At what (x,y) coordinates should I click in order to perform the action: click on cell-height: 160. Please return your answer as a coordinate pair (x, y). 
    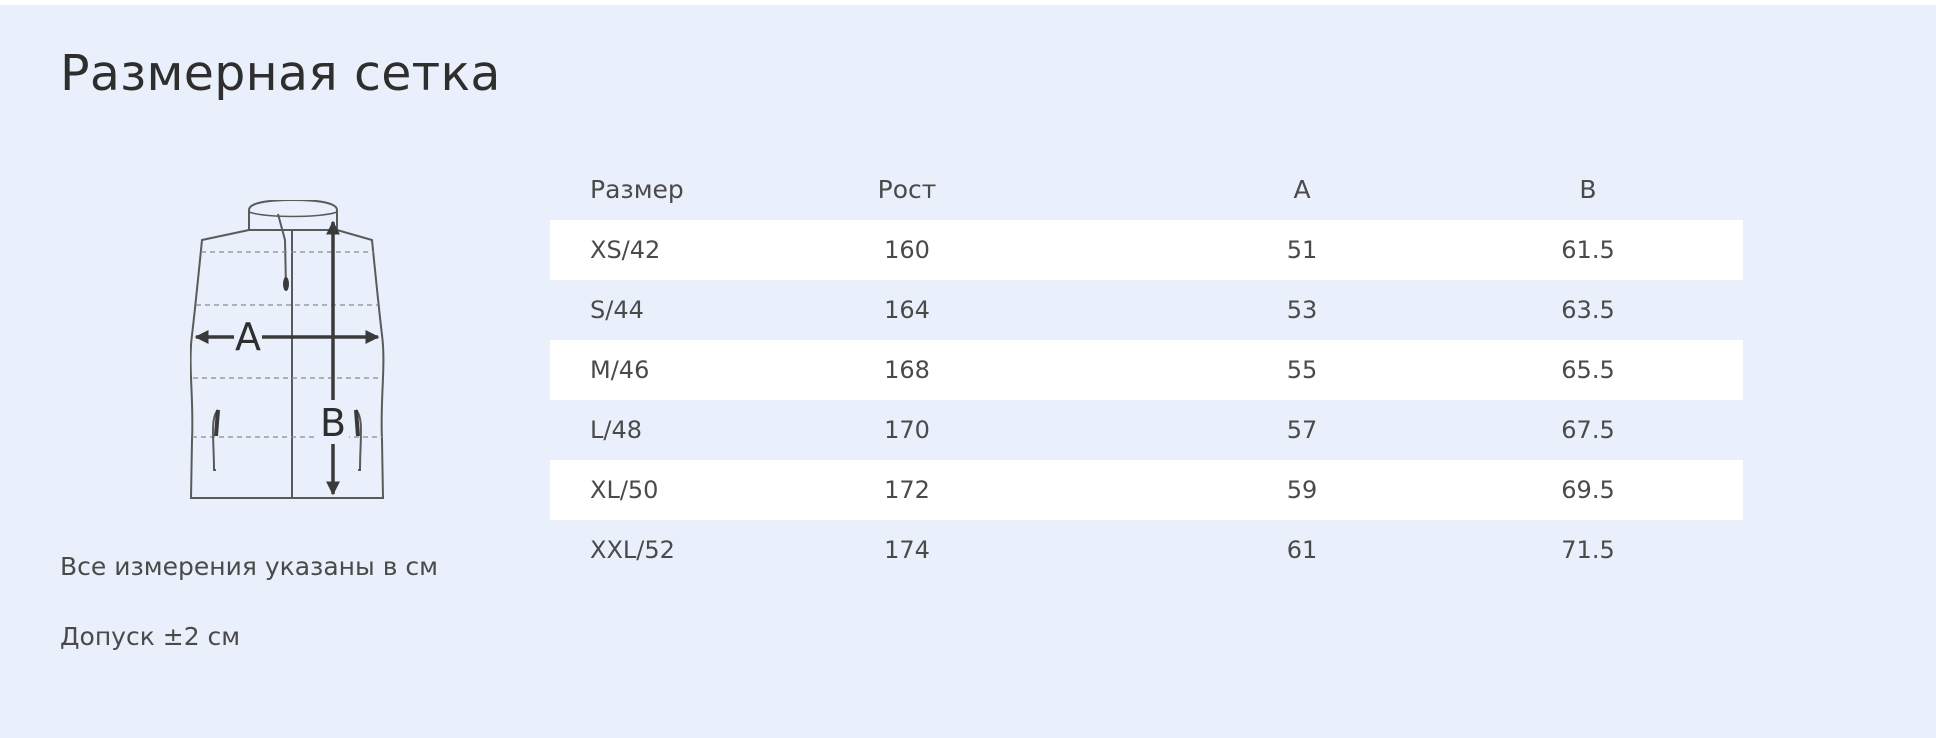
    Looking at the image, I should click on (907, 250).